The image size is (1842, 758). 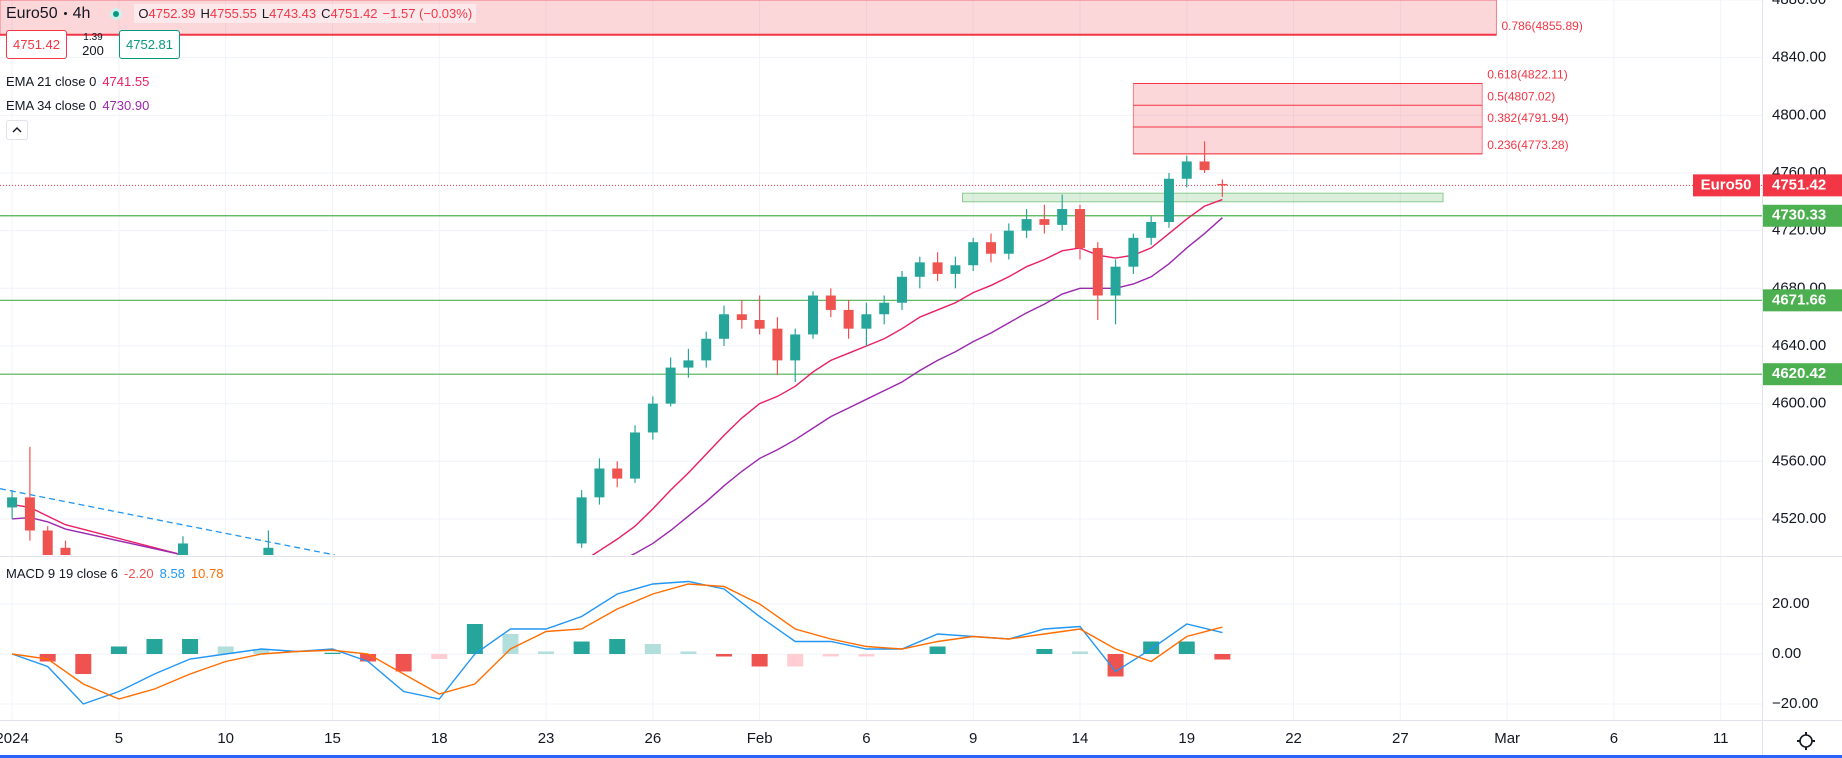 What do you see at coordinates (143, 13) in the screenshot?
I see `ohlc-key: O` at bounding box center [143, 13].